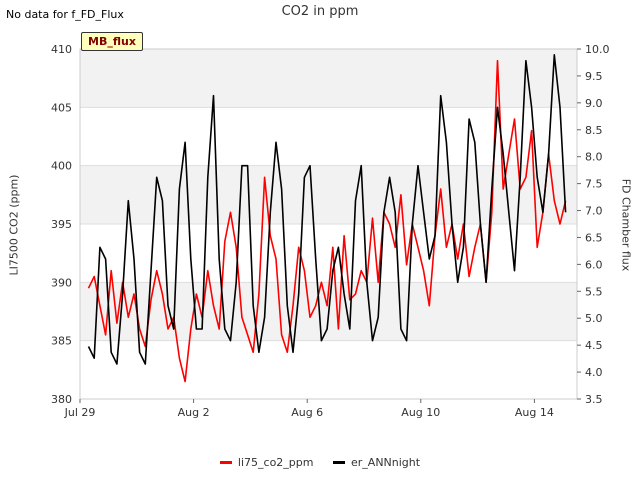 The height and width of the screenshot is (480, 640). I want to click on x-tick-label-4: Aug 14, so click(534, 412).